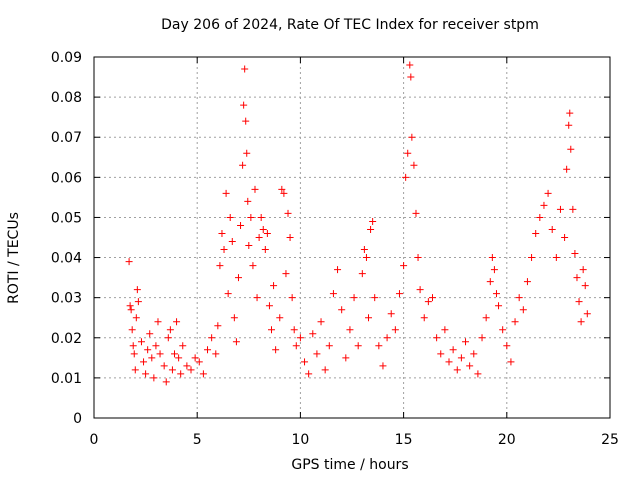  What do you see at coordinates (66, 98) in the screenshot?
I see `y-tick-label: 0.08` at bounding box center [66, 98].